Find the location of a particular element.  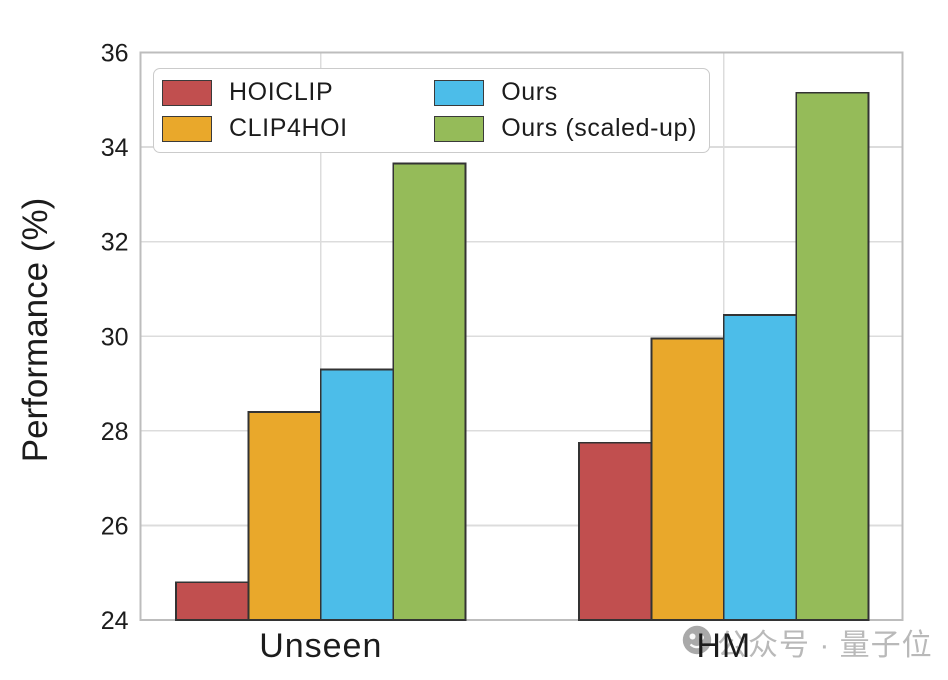

legend-item-ours-scaled-up: Ours (scaled-up) is located at coordinates (565, 128).